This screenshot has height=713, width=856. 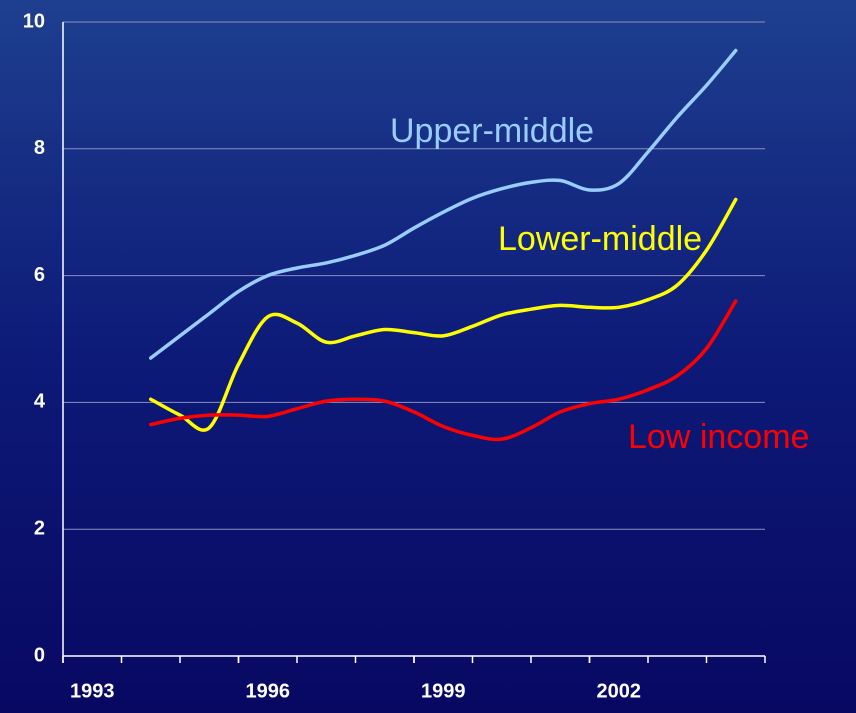 What do you see at coordinates (600, 239) in the screenshot?
I see `series-label: Lower-middle` at bounding box center [600, 239].